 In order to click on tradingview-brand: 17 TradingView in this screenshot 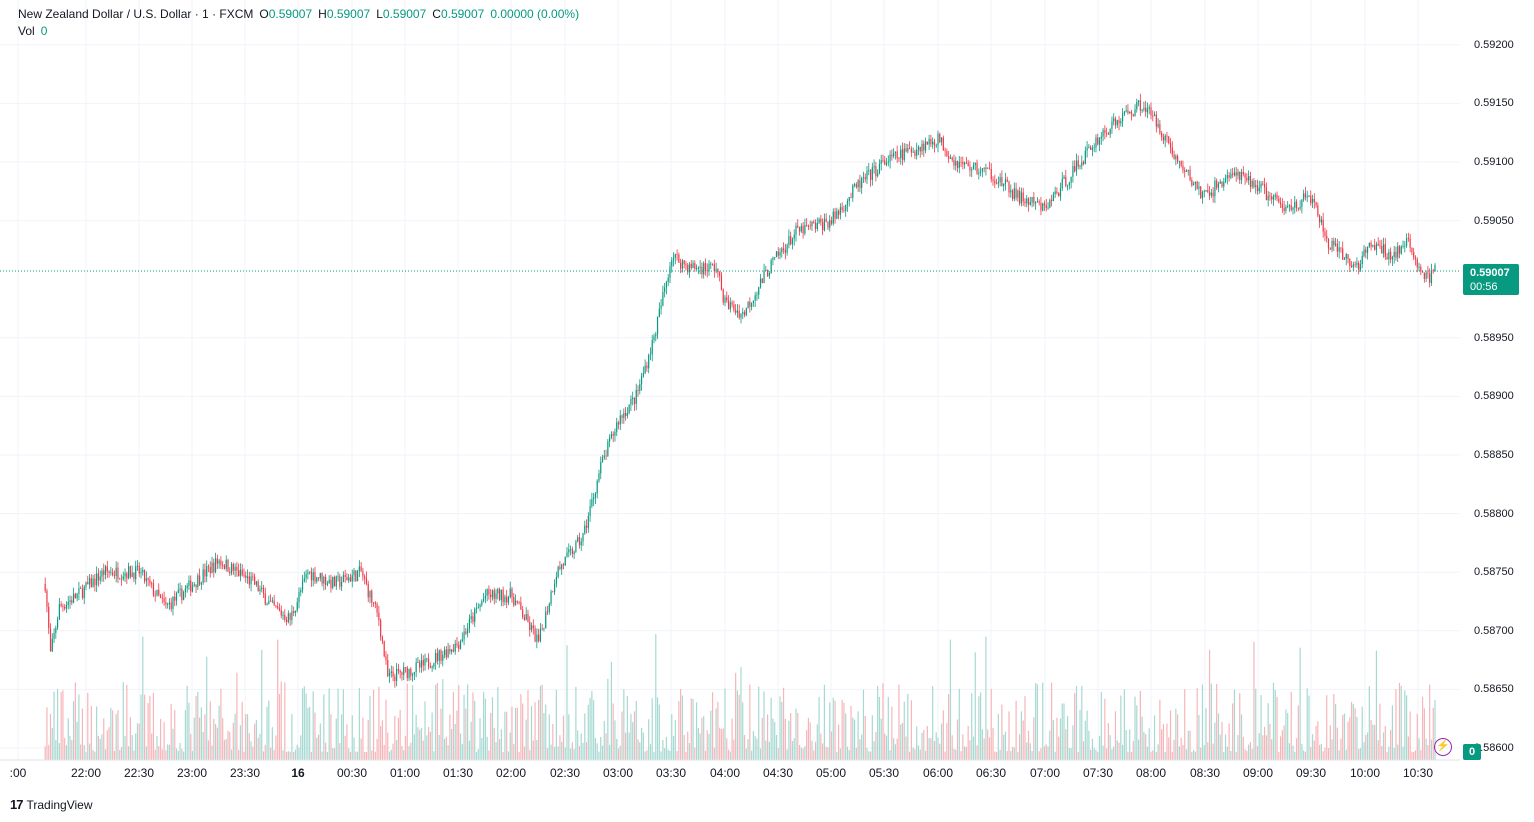, I will do `click(51, 804)`.